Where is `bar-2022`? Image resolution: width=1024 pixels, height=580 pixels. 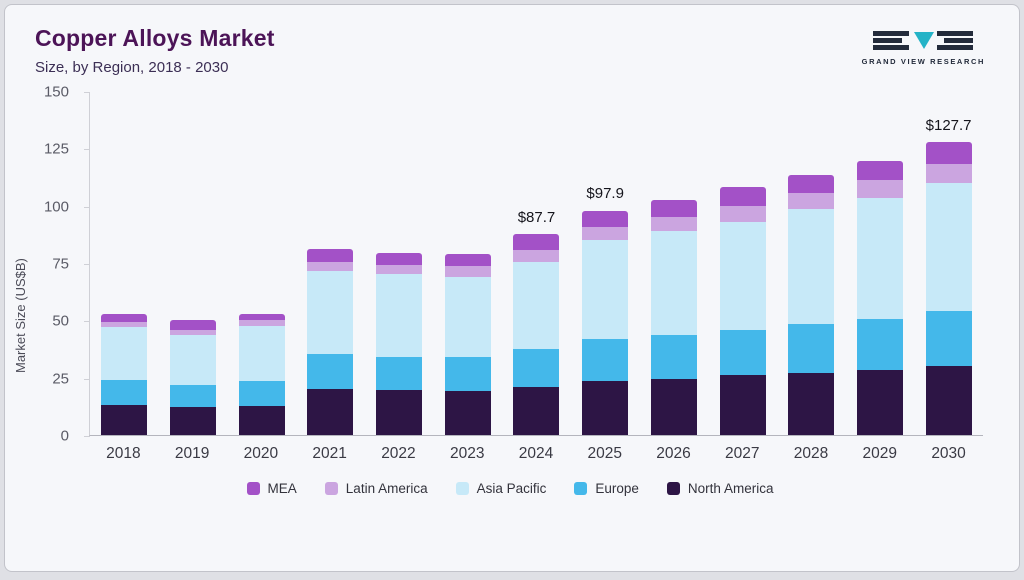
bar-2022 is located at coordinates (399, 263).